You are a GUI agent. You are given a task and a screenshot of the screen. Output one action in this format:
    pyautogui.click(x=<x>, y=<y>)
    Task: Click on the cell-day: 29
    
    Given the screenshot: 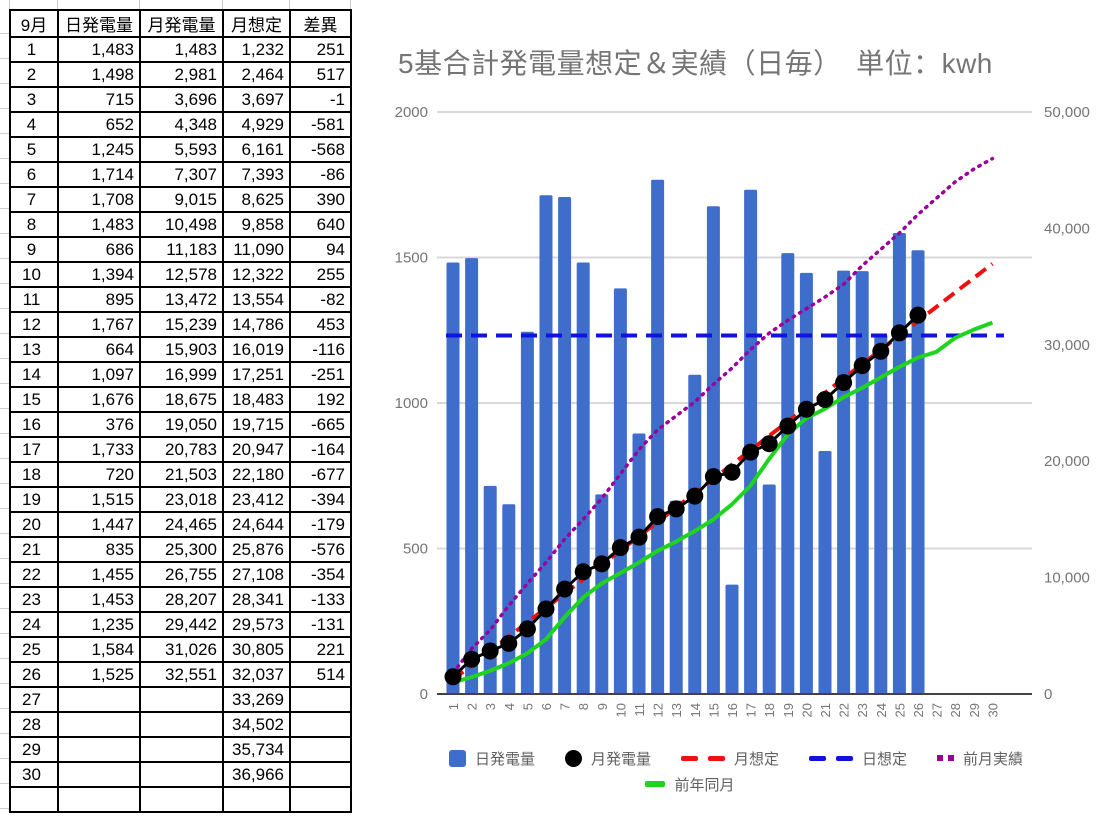 What is the action you would take?
    pyautogui.click(x=34, y=749)
    